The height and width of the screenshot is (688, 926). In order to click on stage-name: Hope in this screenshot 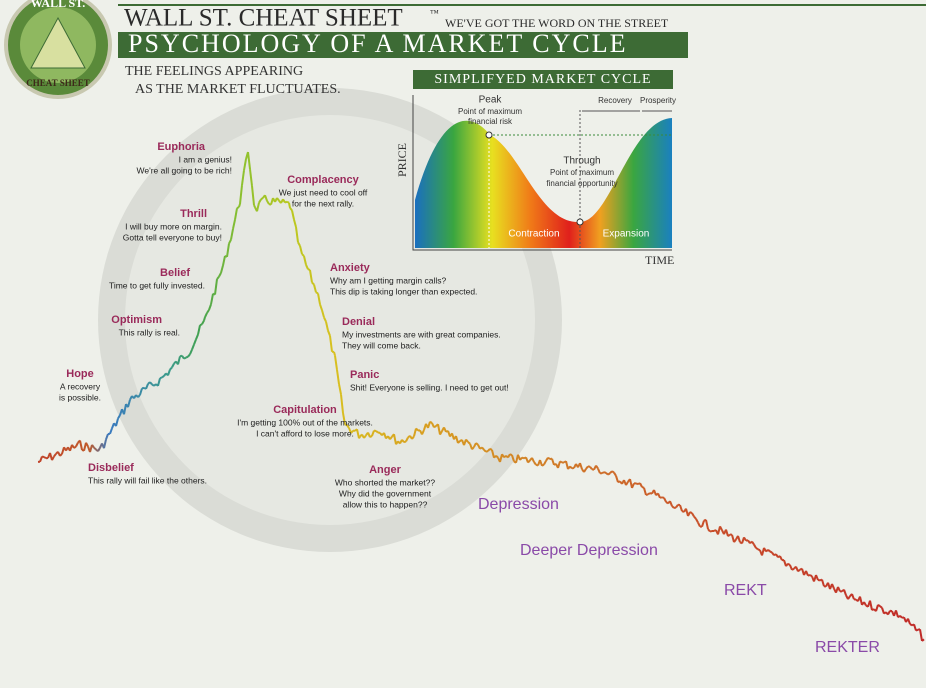, I will do `click(80, 374)`.